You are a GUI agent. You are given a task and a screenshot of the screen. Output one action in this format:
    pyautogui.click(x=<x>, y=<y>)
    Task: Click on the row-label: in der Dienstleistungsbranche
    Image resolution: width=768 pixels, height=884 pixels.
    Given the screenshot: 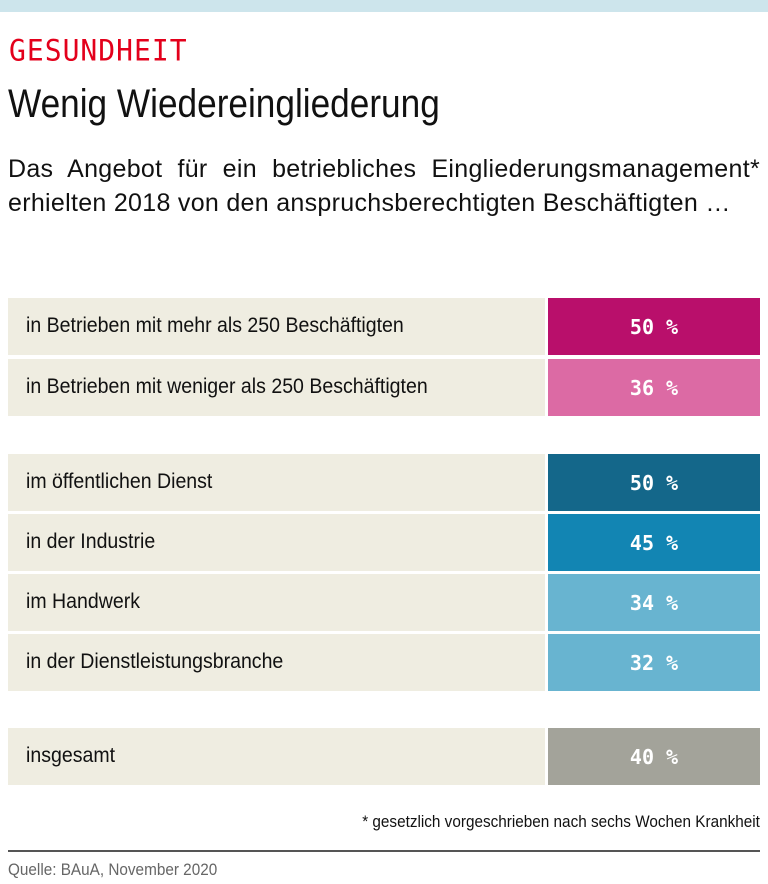 What is the action you would take?
    pyautogui.click(x=155, y=661)
    